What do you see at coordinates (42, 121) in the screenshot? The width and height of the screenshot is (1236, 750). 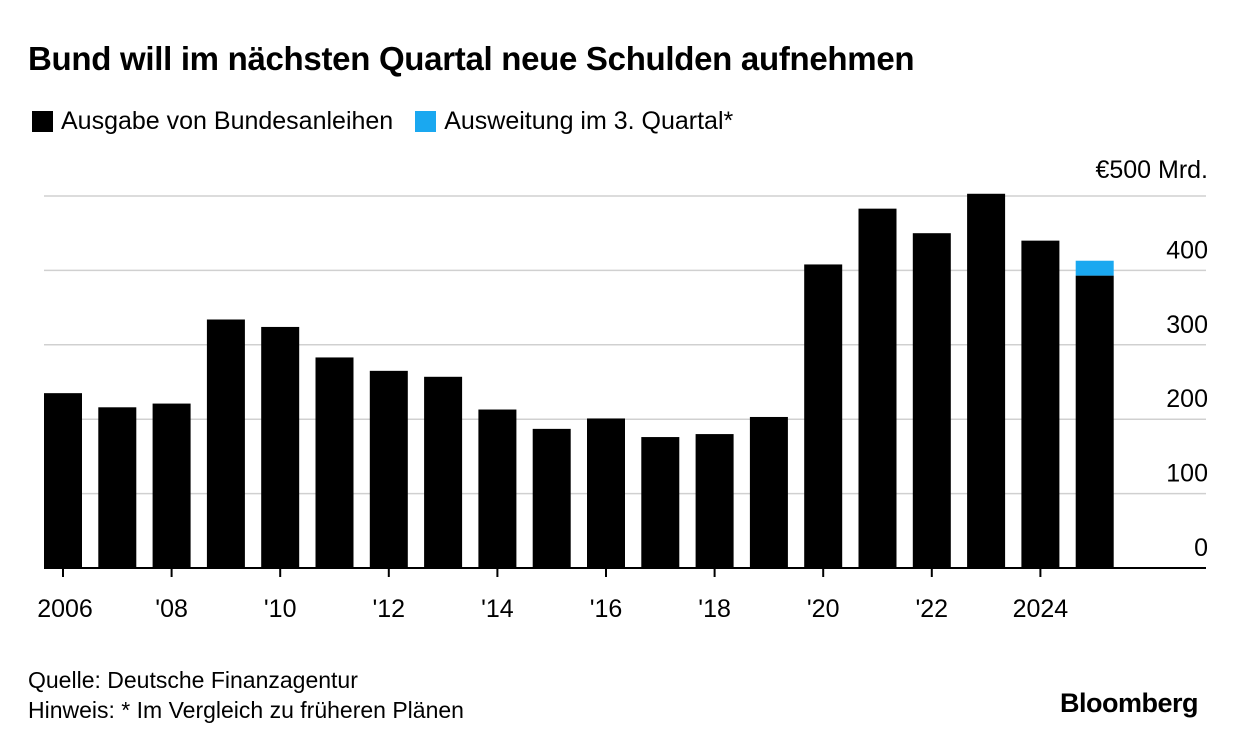 I see `legend-swatch-issuance` at bounding box center [42, 121].